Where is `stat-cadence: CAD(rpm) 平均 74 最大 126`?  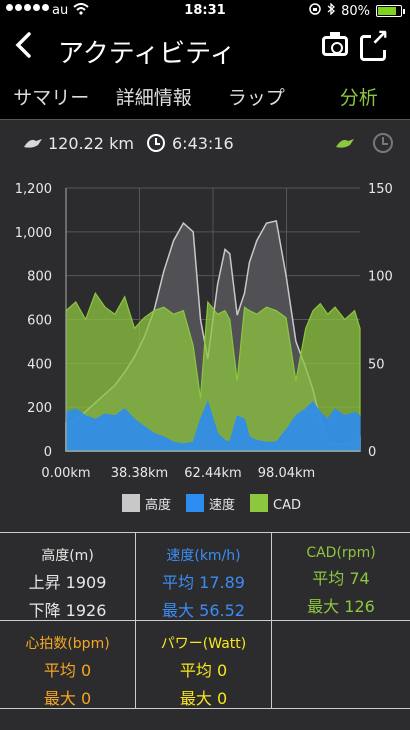 stat-cadence: CAD(rpm) 平均 74 最大 126 is located at coordinates (341, 577).